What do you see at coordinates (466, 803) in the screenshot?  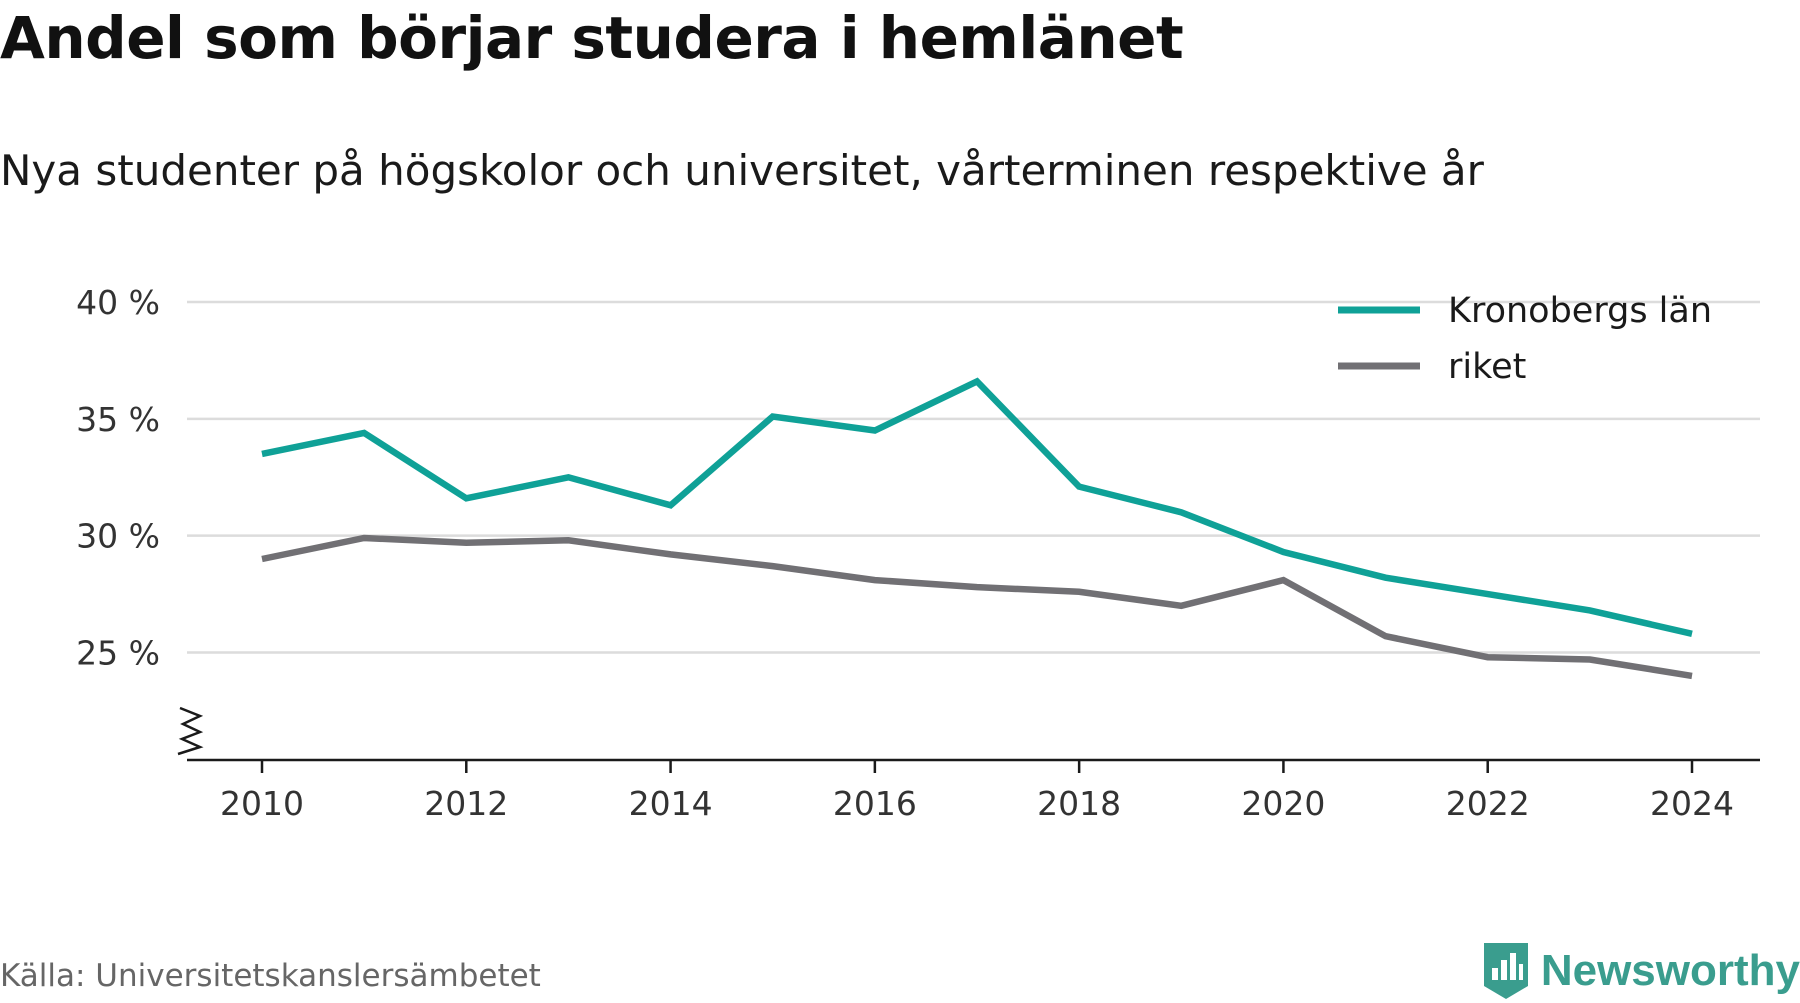 I see `x-tick-label: 2012` at bounding box center [466, 803].